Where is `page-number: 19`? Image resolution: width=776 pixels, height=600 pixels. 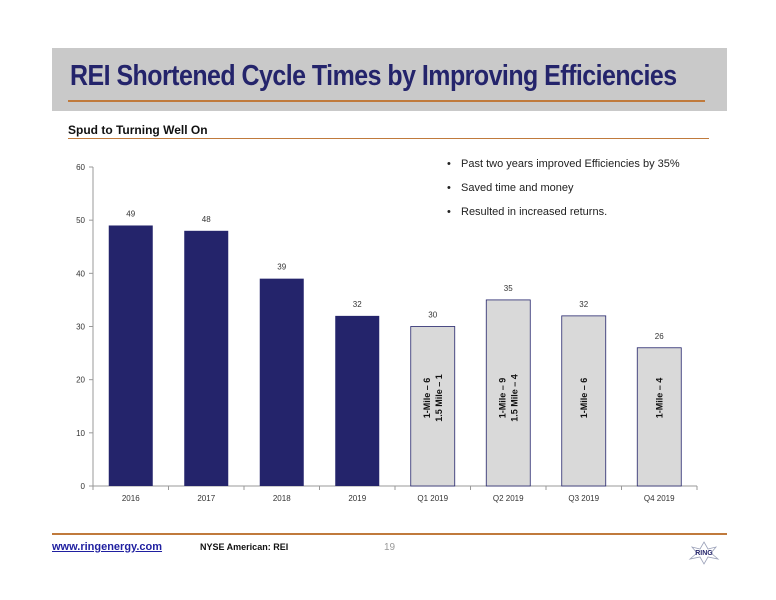
page-number: 19 is located at coordinates (390, 547).